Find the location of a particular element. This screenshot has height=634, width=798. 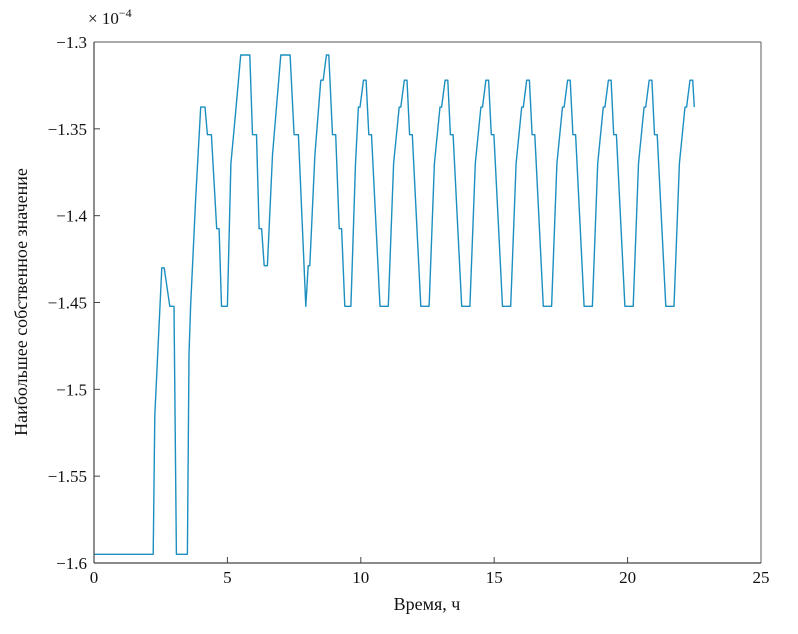

y-multiplier: × 10⁻⁴ is located at coordinates (110, 17).